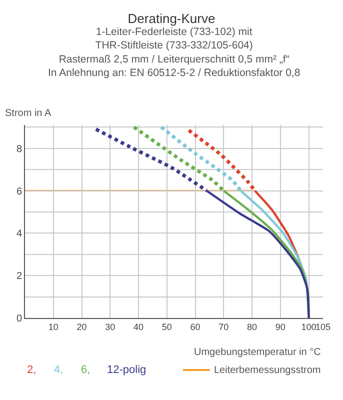  Describe the element at coordinates (252, 327) in the screenshot. I see `x-tick-label: 80` at that location.